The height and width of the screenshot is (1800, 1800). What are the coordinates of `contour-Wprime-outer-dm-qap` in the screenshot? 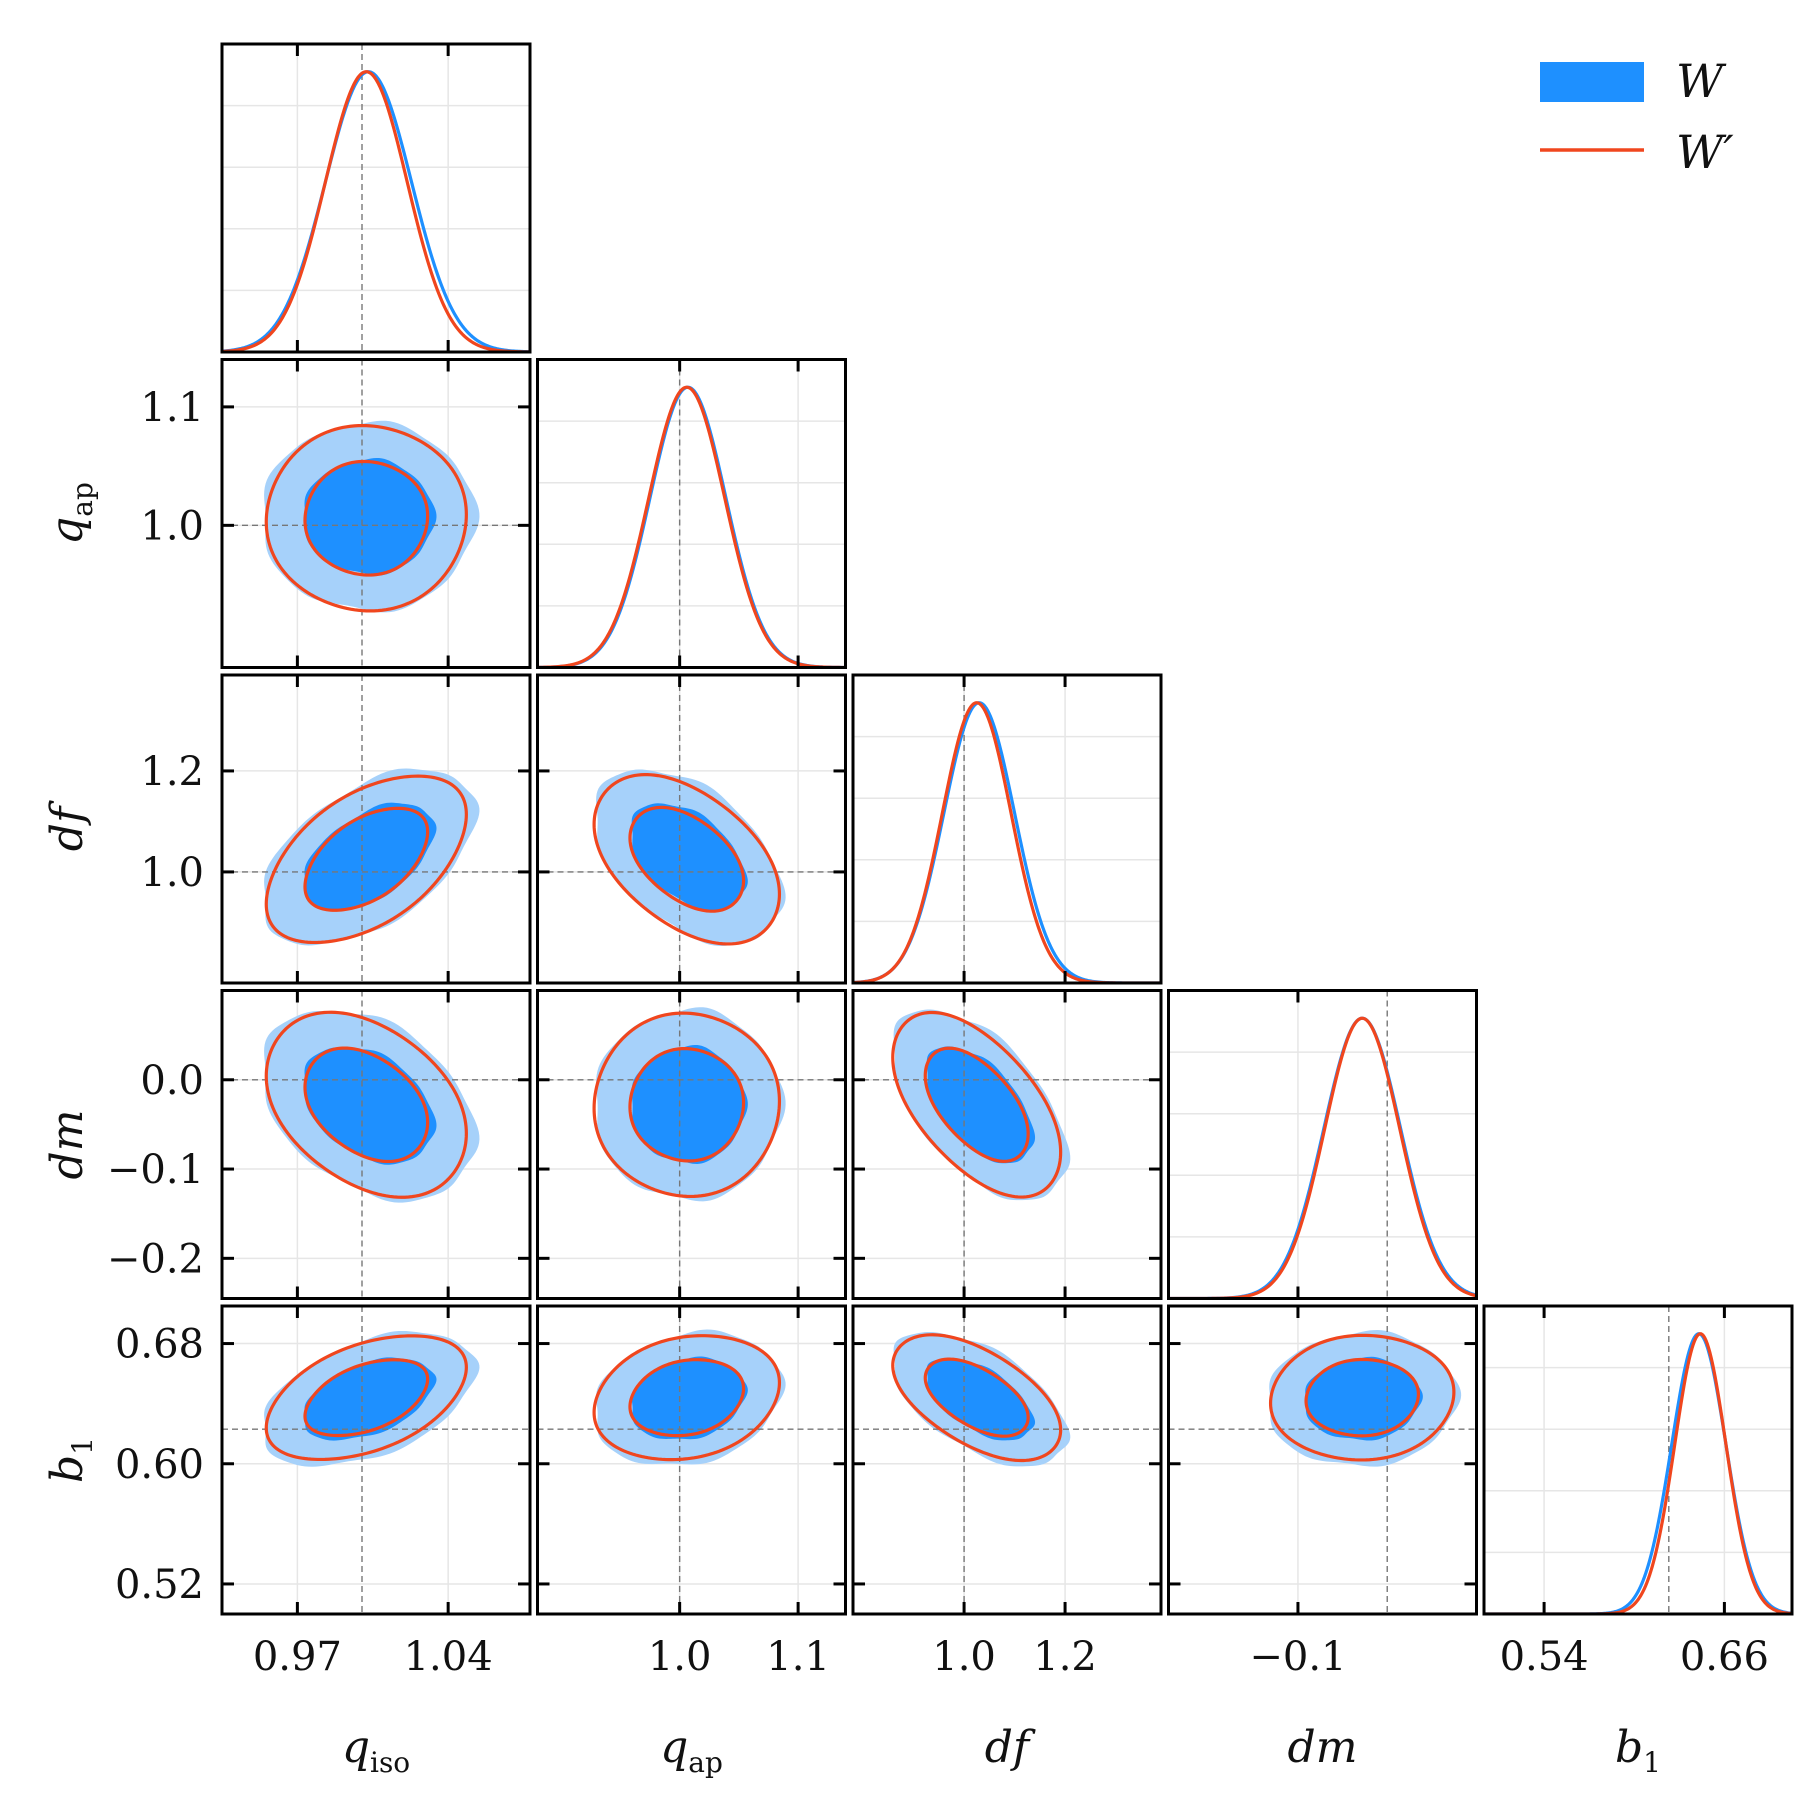 It's located at (687, 1105).